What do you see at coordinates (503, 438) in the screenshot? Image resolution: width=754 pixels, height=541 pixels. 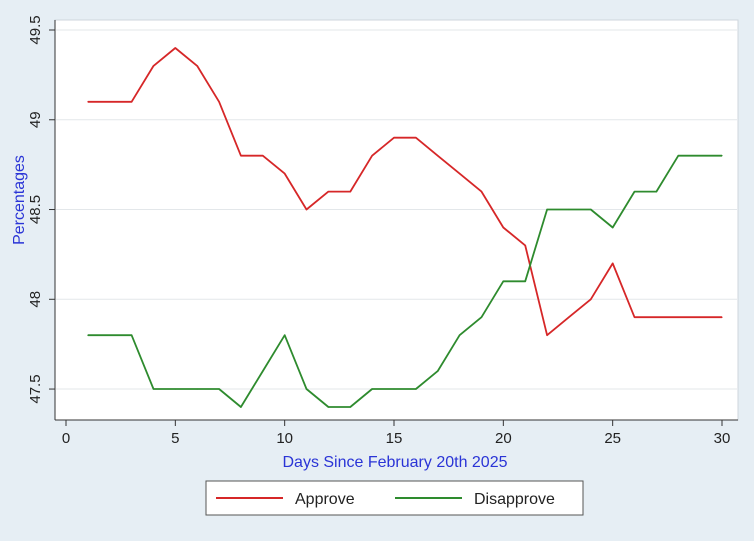 I see `x-tick-label: 20` at bounding box center [503, 438].